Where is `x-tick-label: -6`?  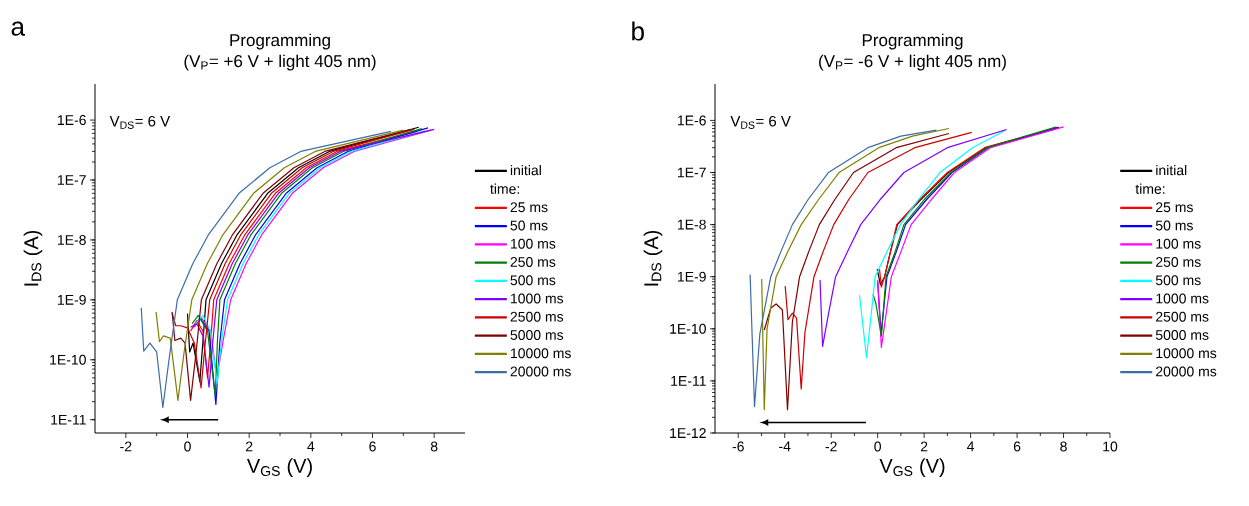
x-tick-label: -6 is located at coordinates (738, 446).